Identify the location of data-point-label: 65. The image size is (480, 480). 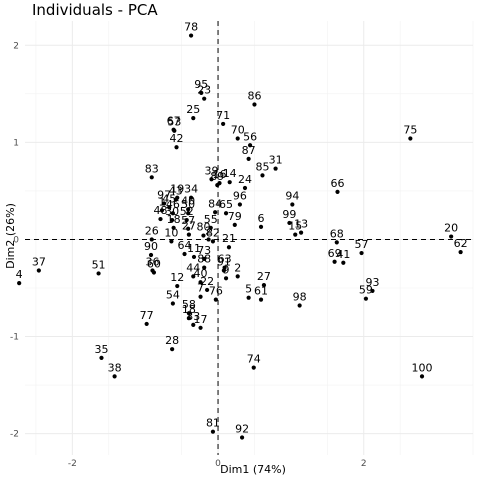
(226, 204).